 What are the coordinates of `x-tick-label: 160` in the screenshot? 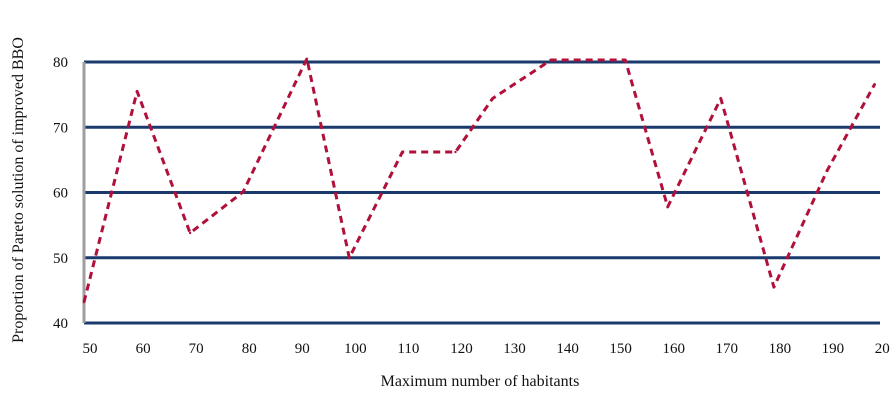 It's located at (673, 349).